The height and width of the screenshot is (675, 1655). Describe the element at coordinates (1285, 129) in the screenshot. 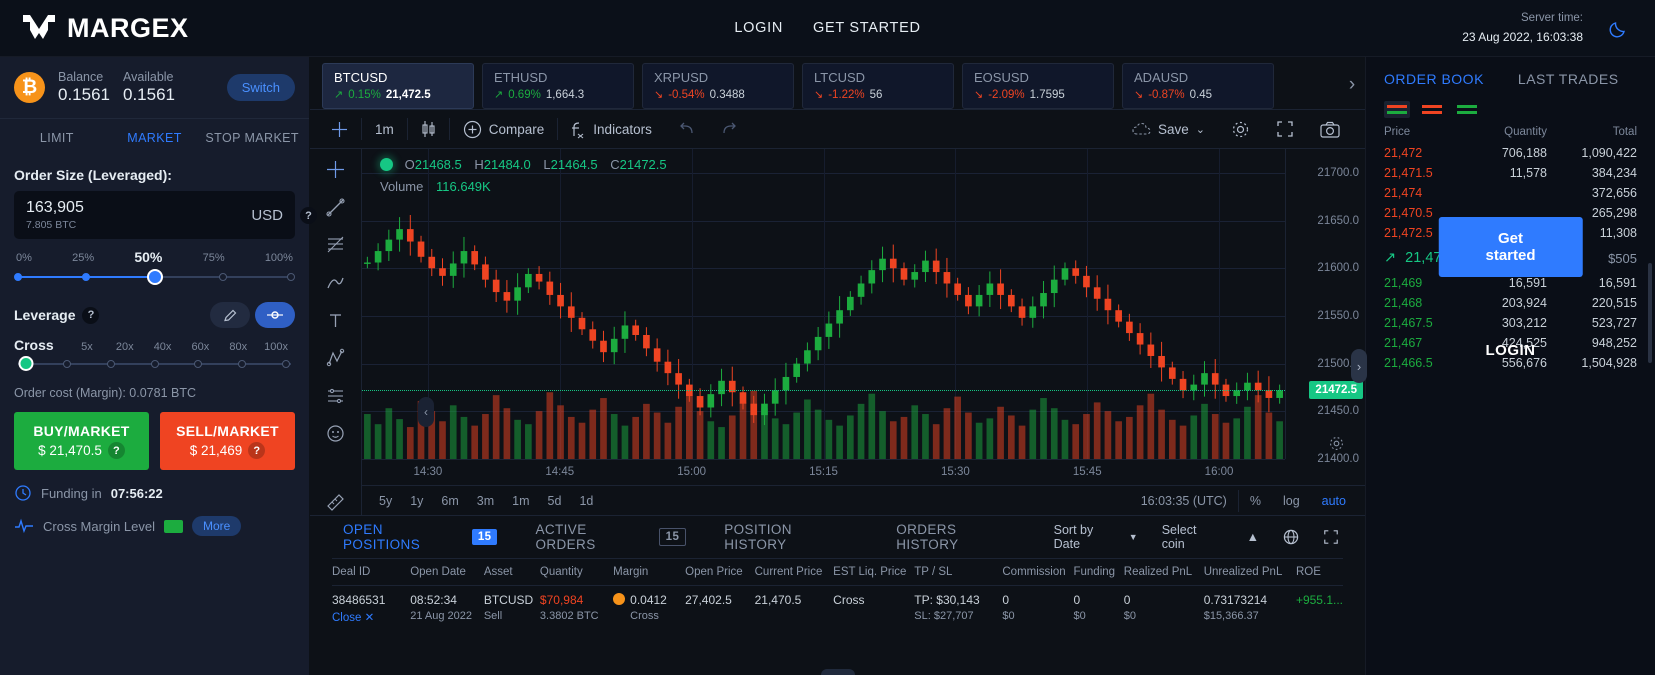

I see `fullscreen-button` at that location.